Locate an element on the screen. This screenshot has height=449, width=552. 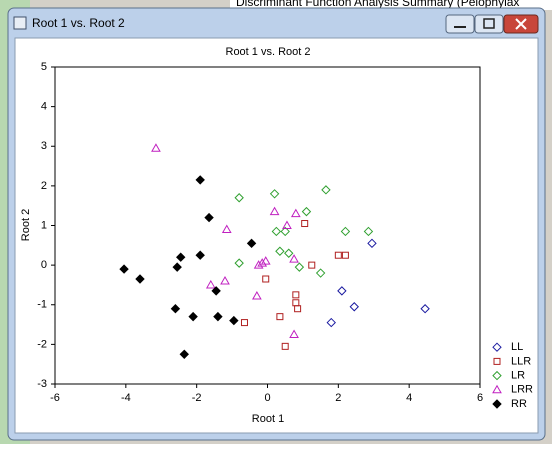
maximize-button is located at coordinates (489, 24).